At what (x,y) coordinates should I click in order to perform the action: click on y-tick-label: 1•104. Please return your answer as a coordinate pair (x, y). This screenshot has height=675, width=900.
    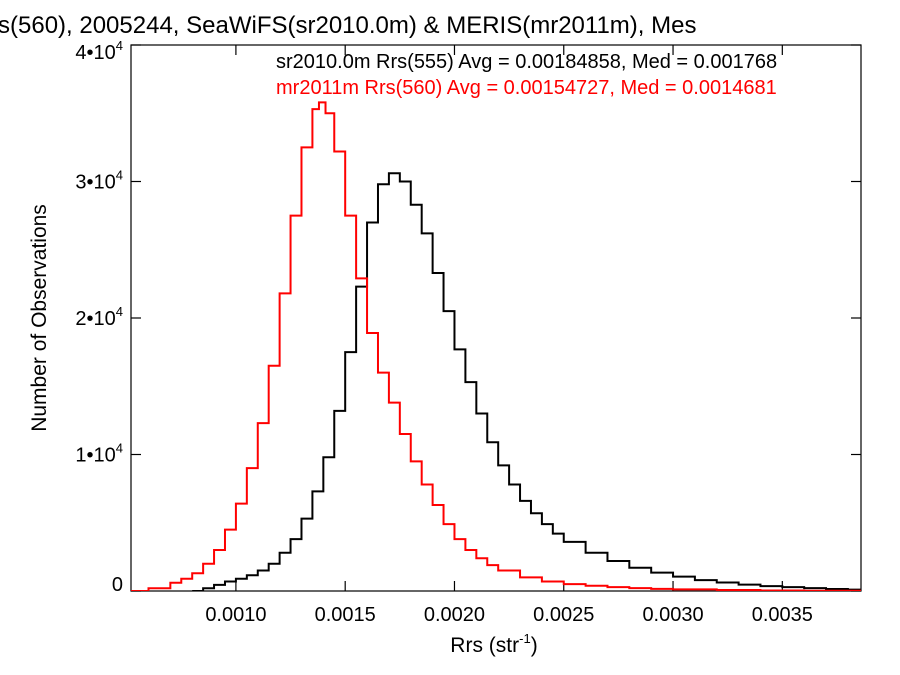
    Looking at the image, I should click on (99, 454).